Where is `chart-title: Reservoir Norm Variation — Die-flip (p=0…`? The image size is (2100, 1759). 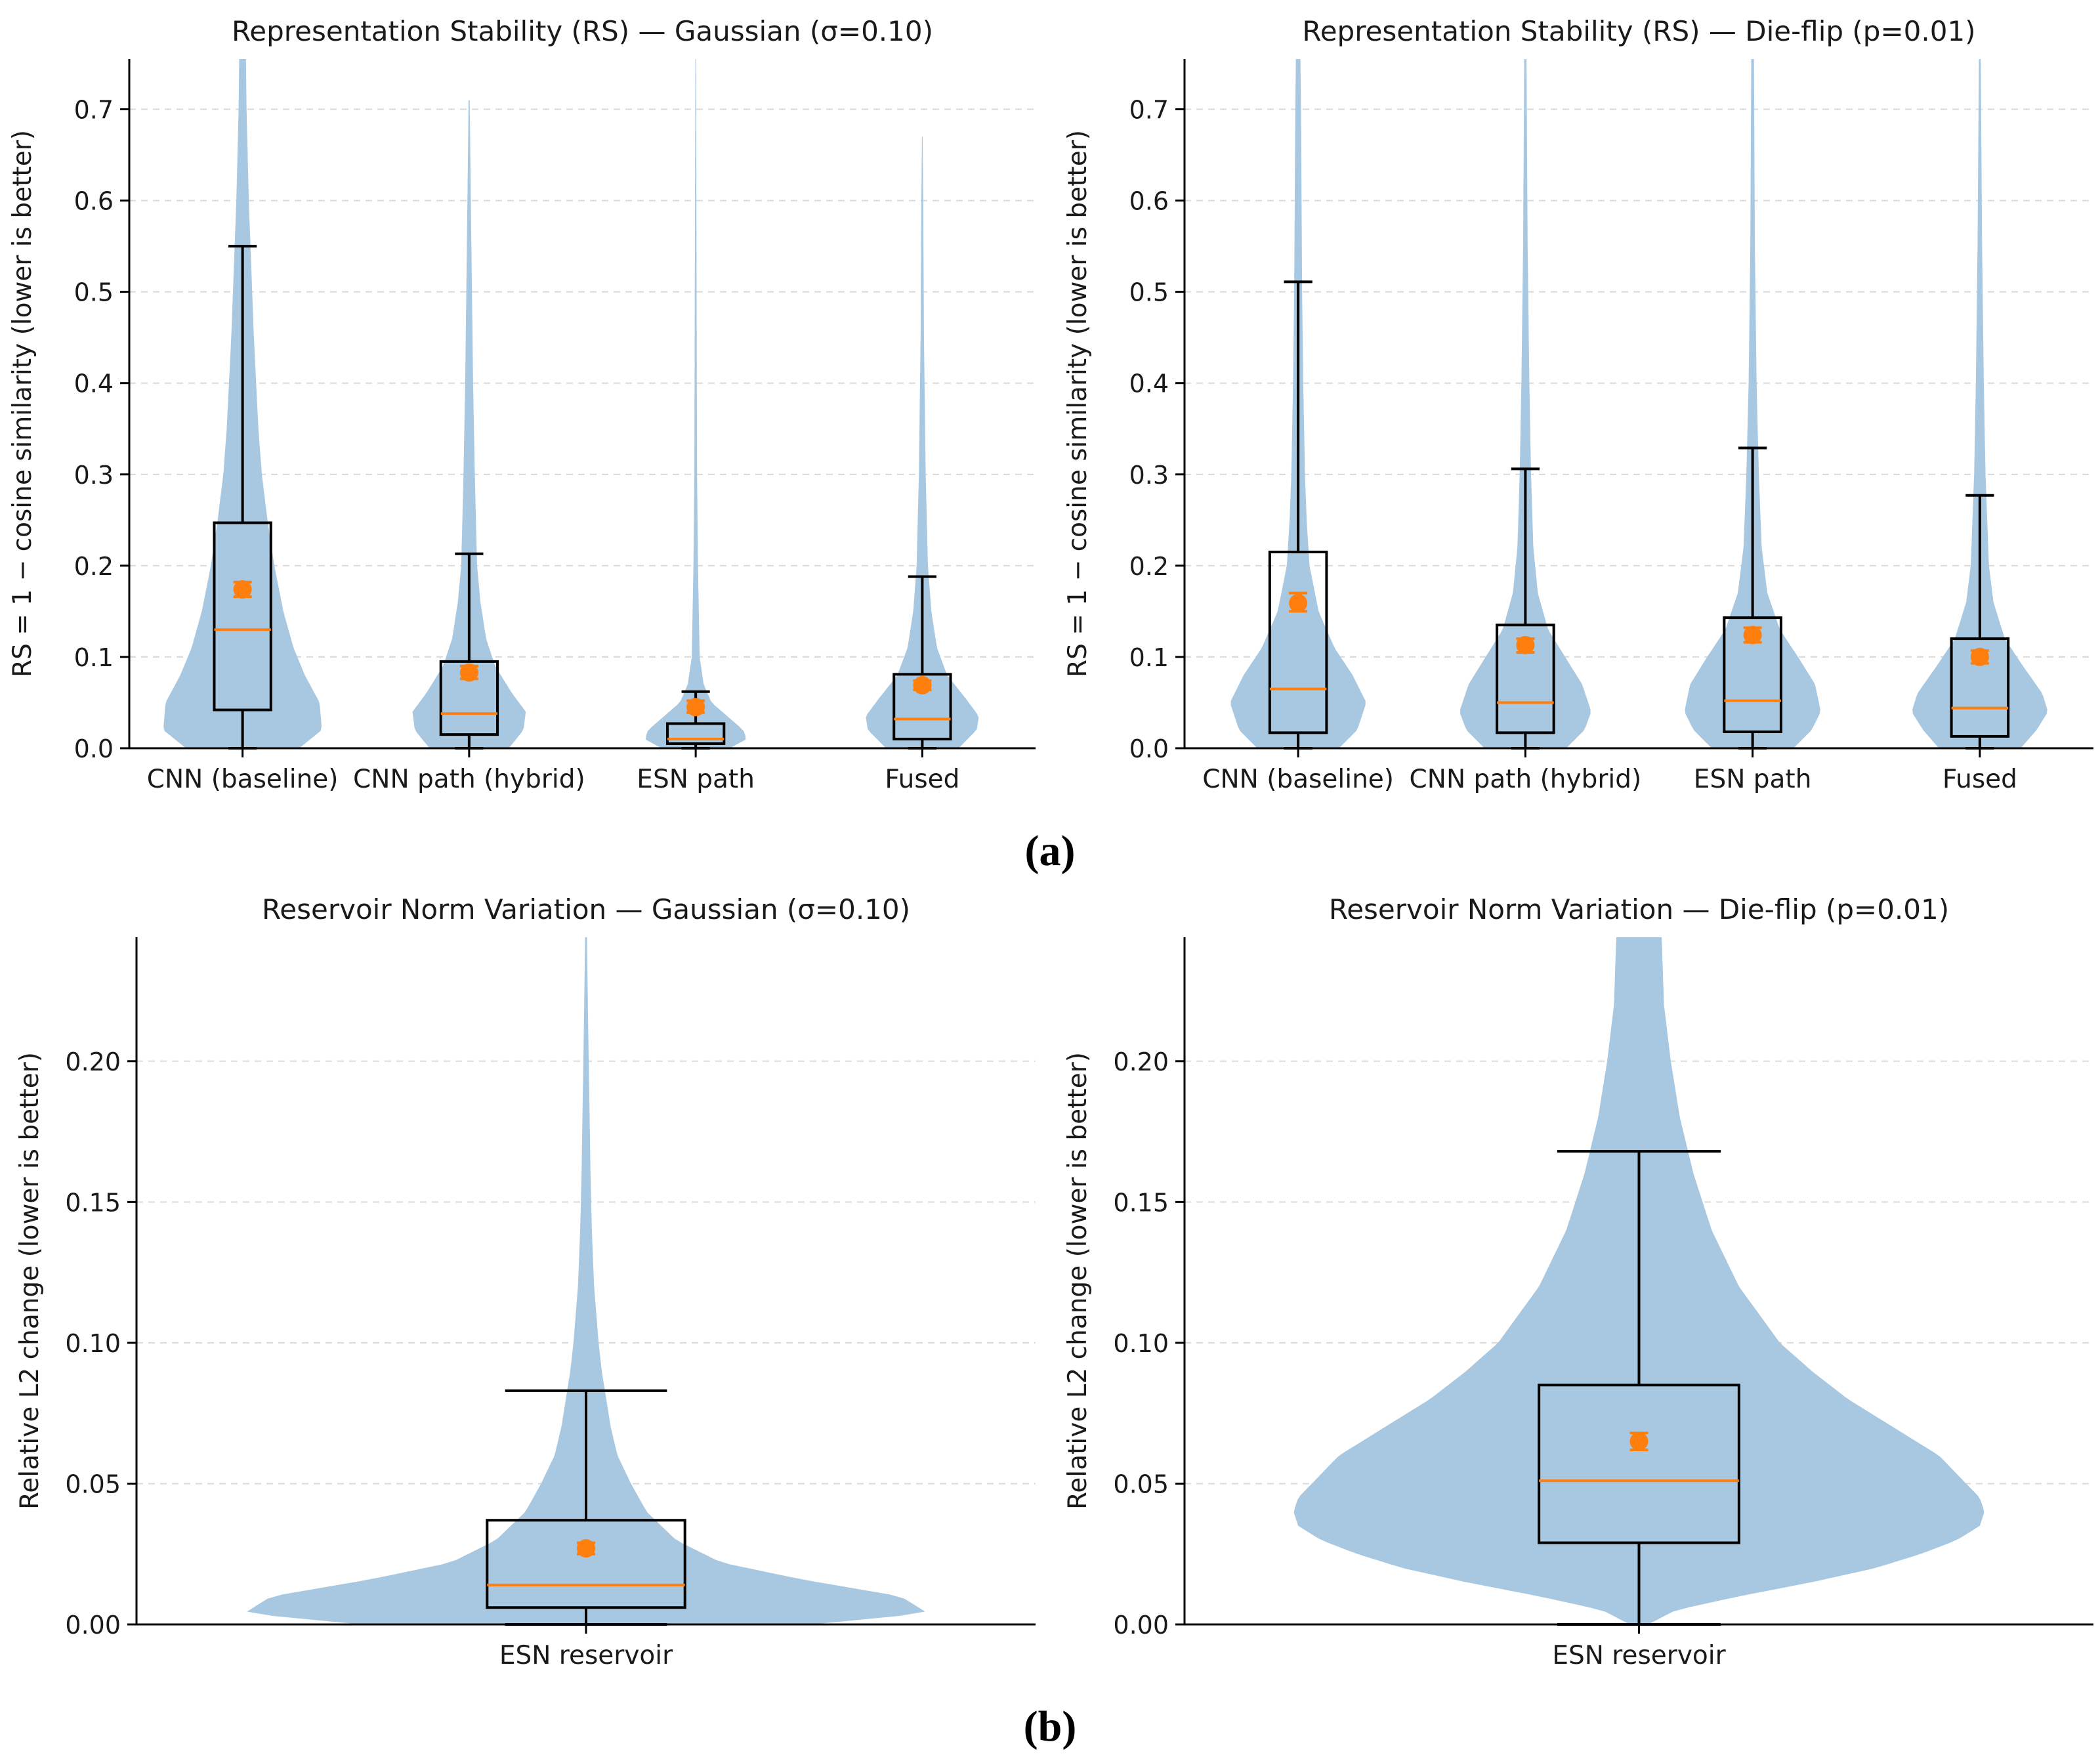 chart-title: Reservoir Norm Variation — Die-flip (p=0… is located at coordinates (1639, 909).